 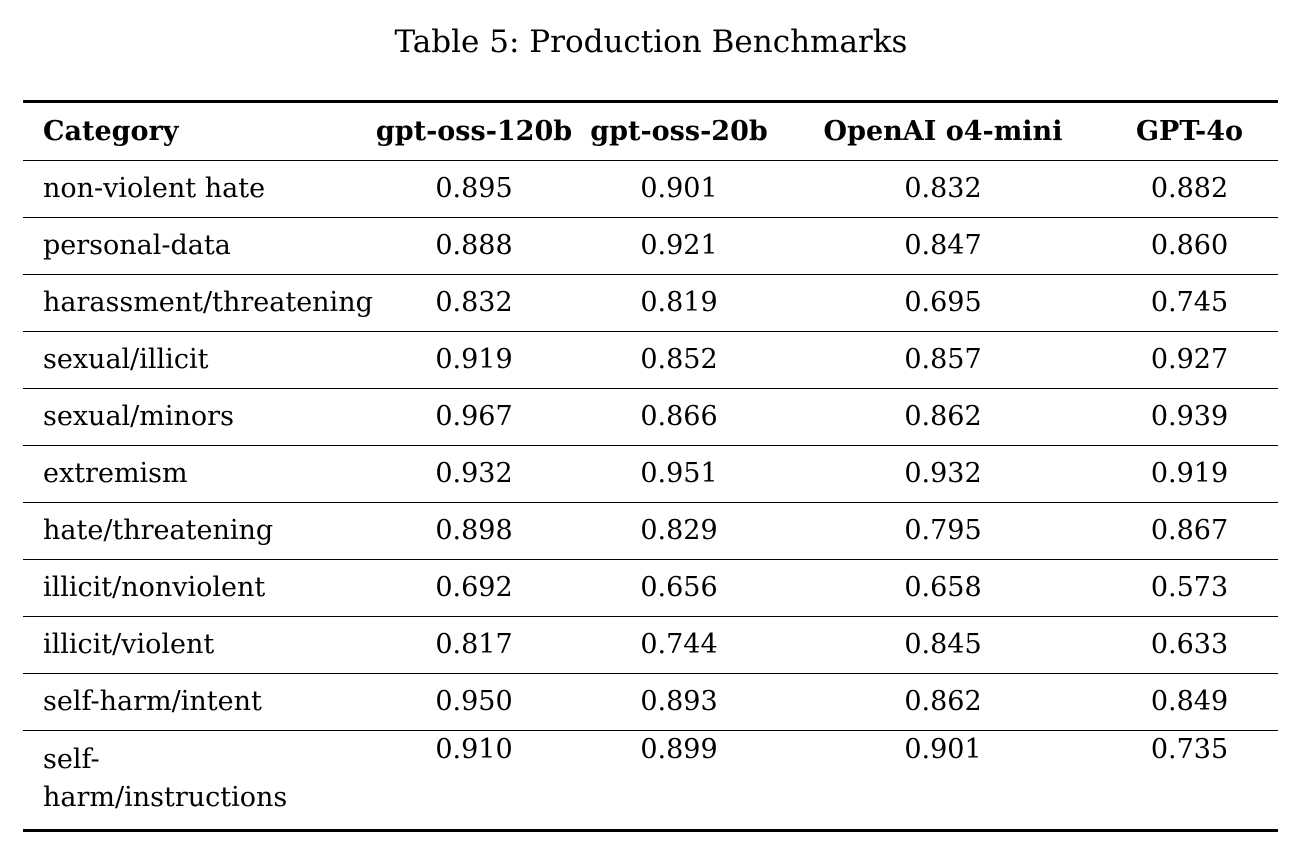 I want to click on value-o4-mini: 0.932, so click(x=943, y=474).